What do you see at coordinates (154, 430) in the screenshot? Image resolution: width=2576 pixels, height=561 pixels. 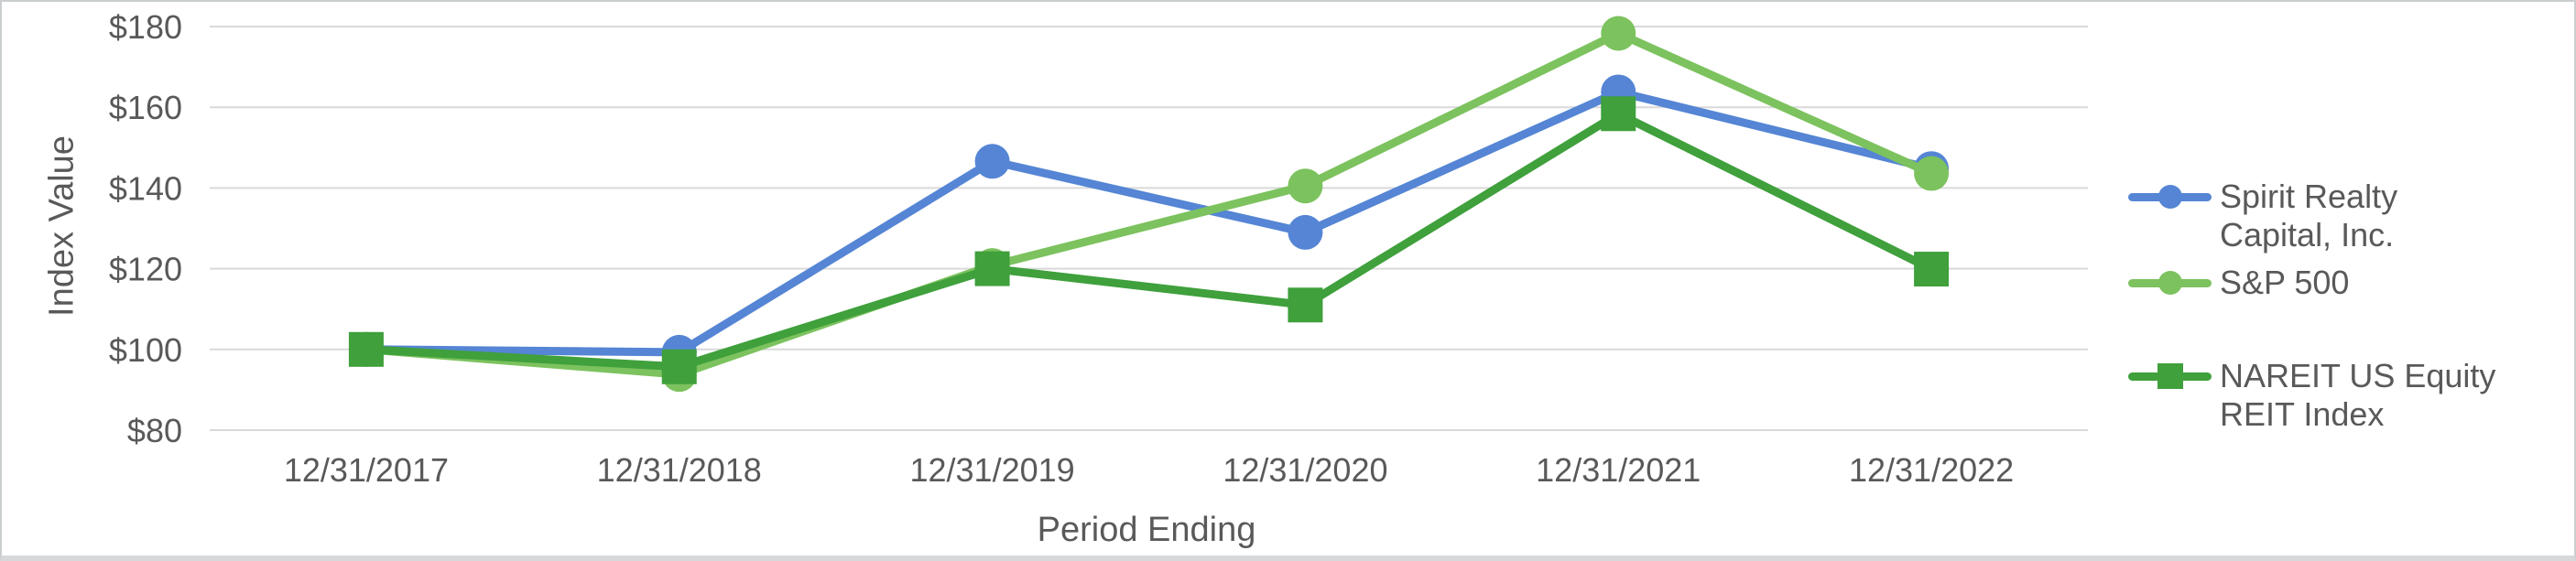 I see `y-tick-label: $80` at bounding box center [154, 430].